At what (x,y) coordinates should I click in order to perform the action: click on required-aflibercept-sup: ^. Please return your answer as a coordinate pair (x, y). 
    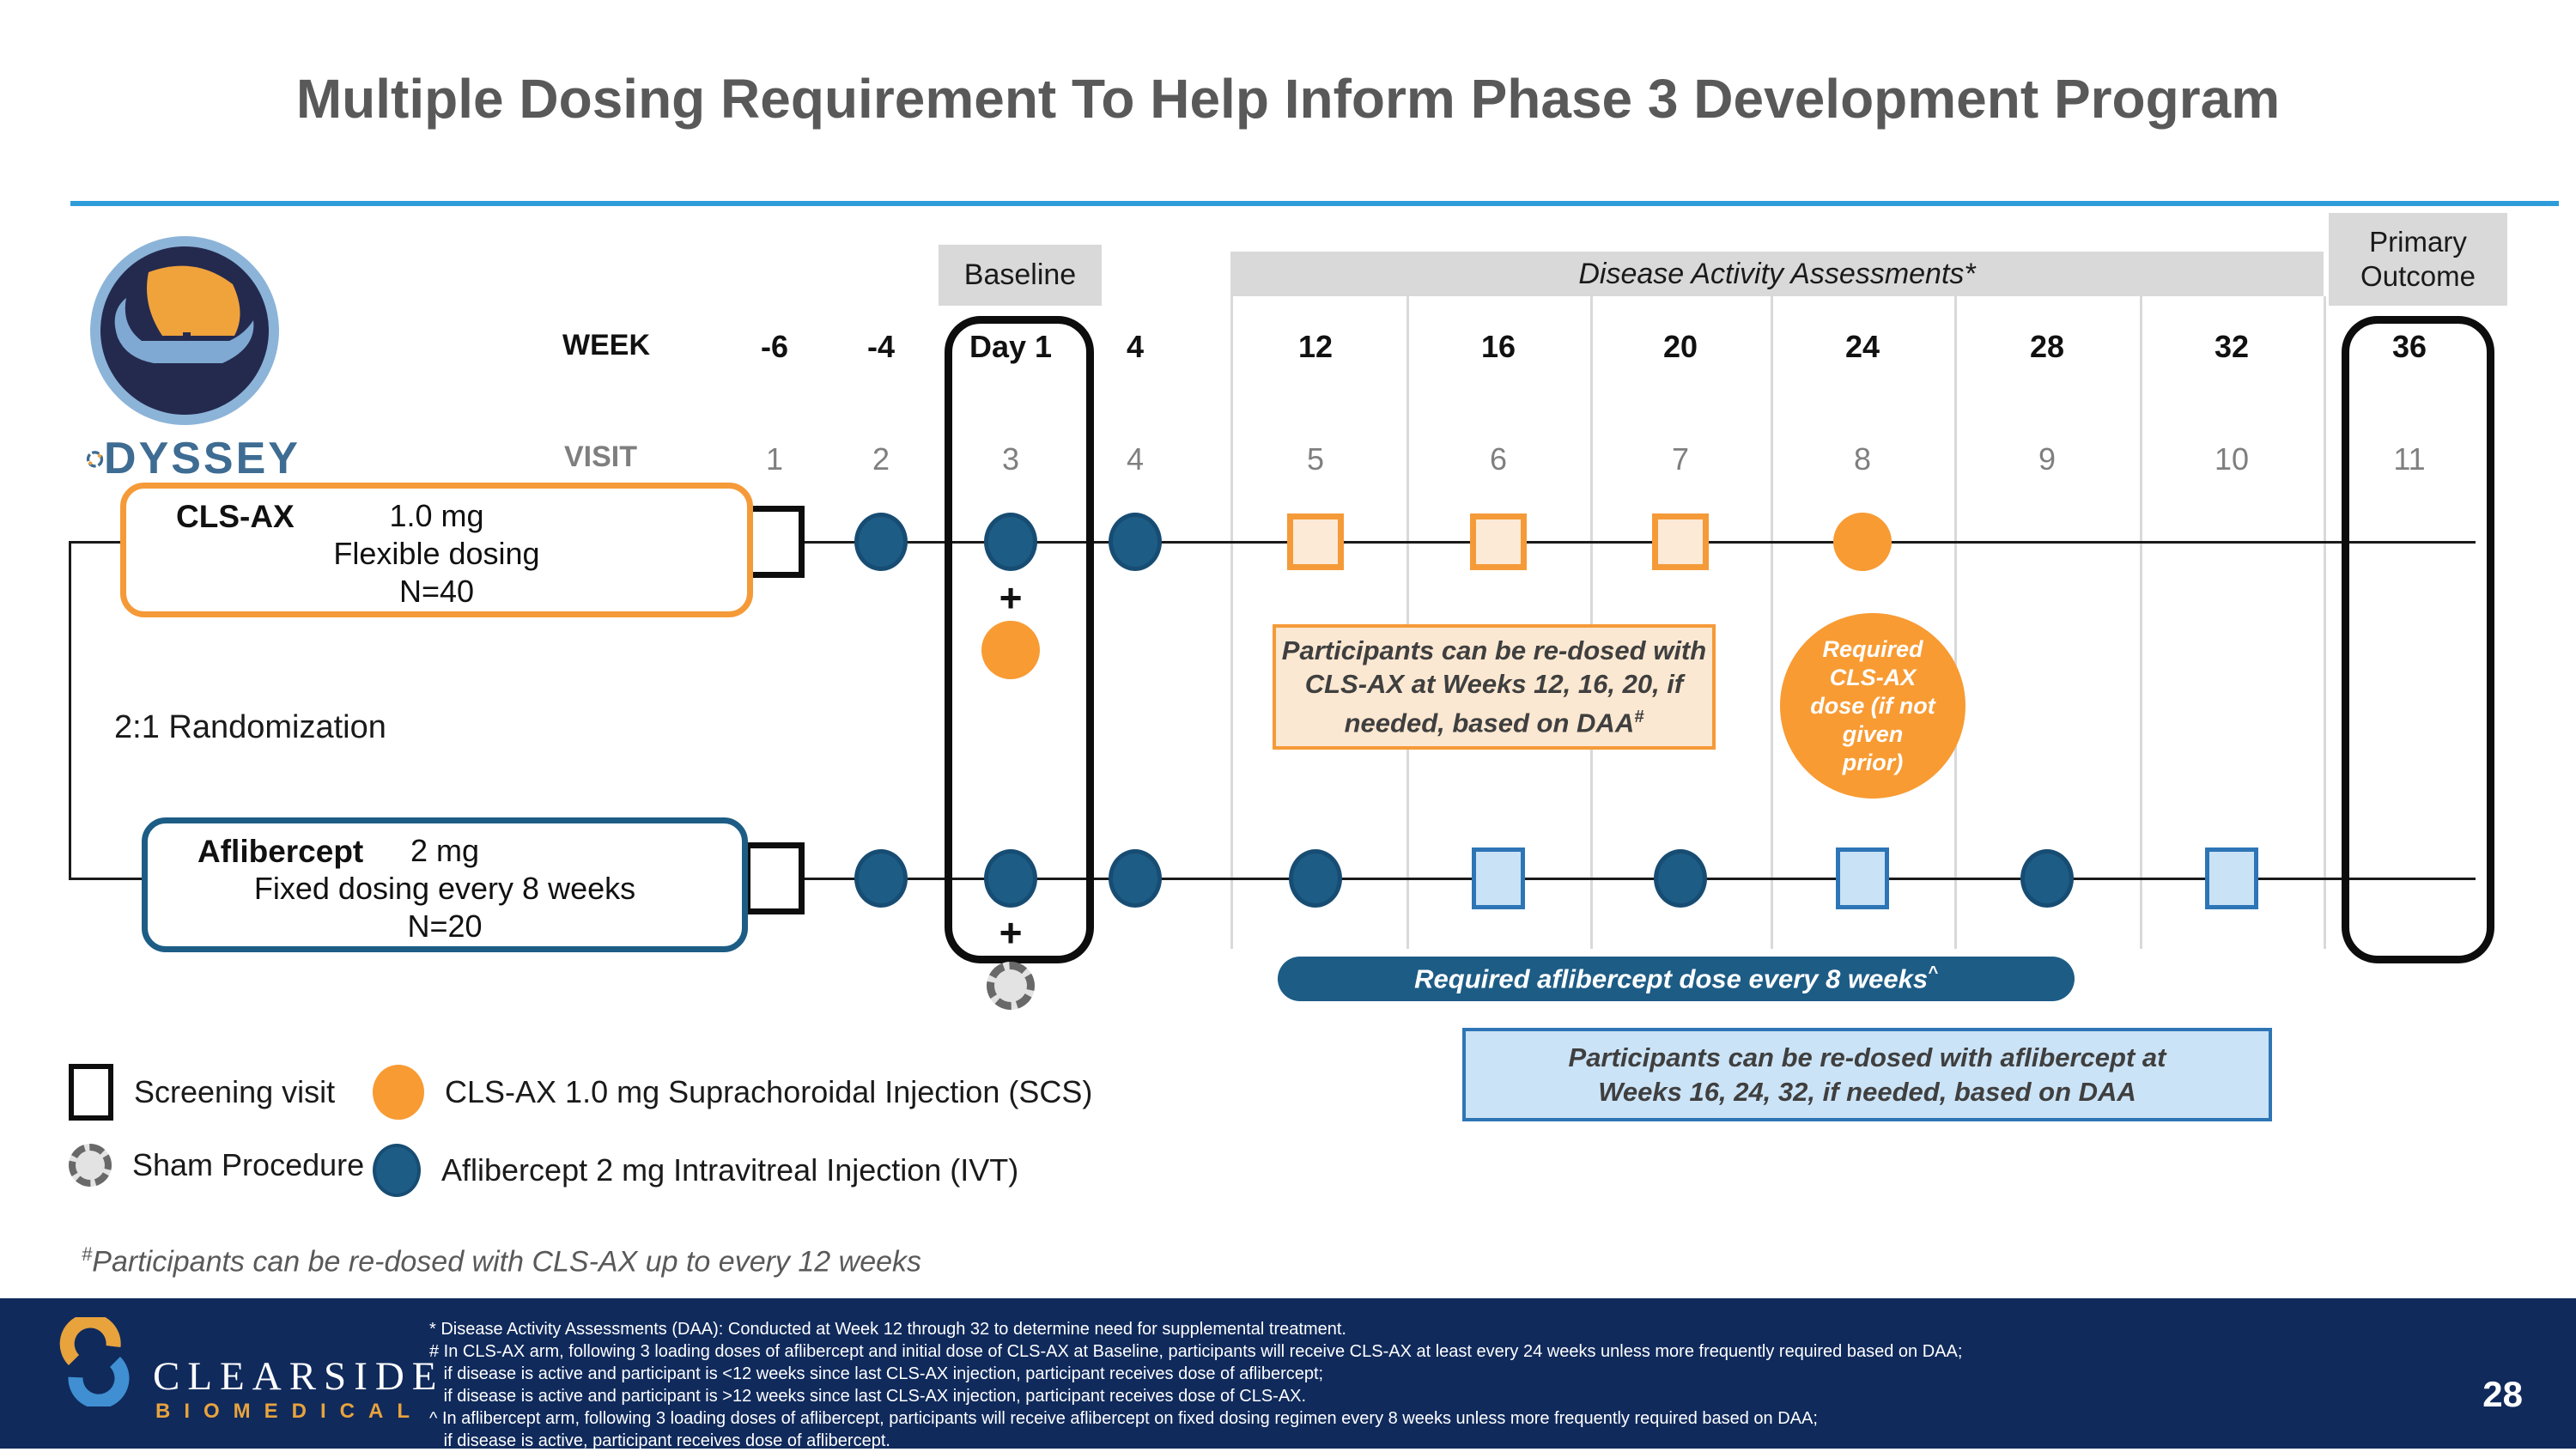
    Looking at the image, I should click on (1933, 972).